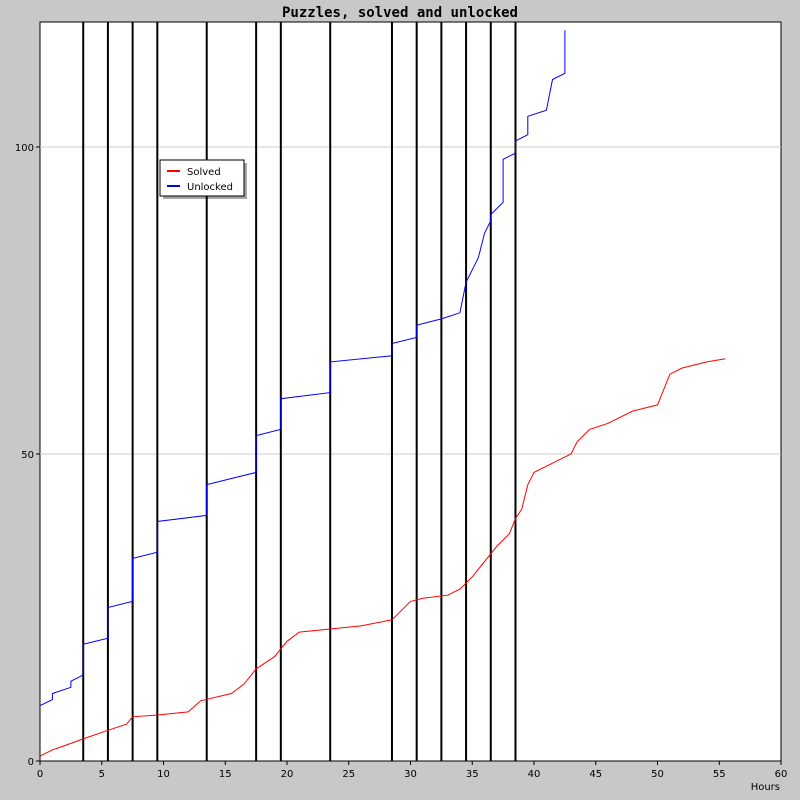 The height and width of the screenshot is (800, 800). I want to click on y-axis-ticks: 0 50 100, so click(27, 455).